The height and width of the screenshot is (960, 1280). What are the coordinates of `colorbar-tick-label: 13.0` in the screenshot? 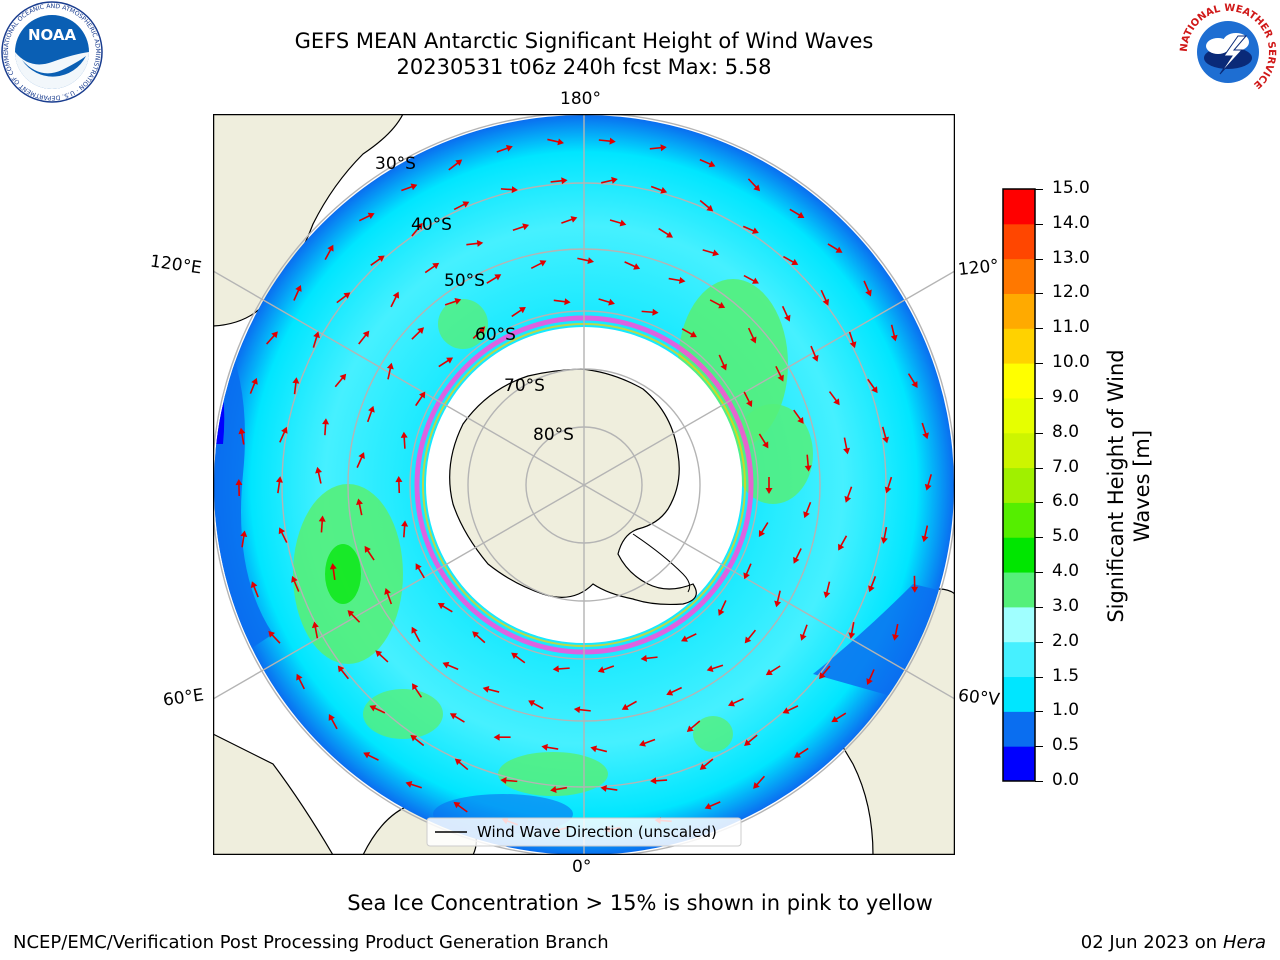 It's located at (1071, 257).